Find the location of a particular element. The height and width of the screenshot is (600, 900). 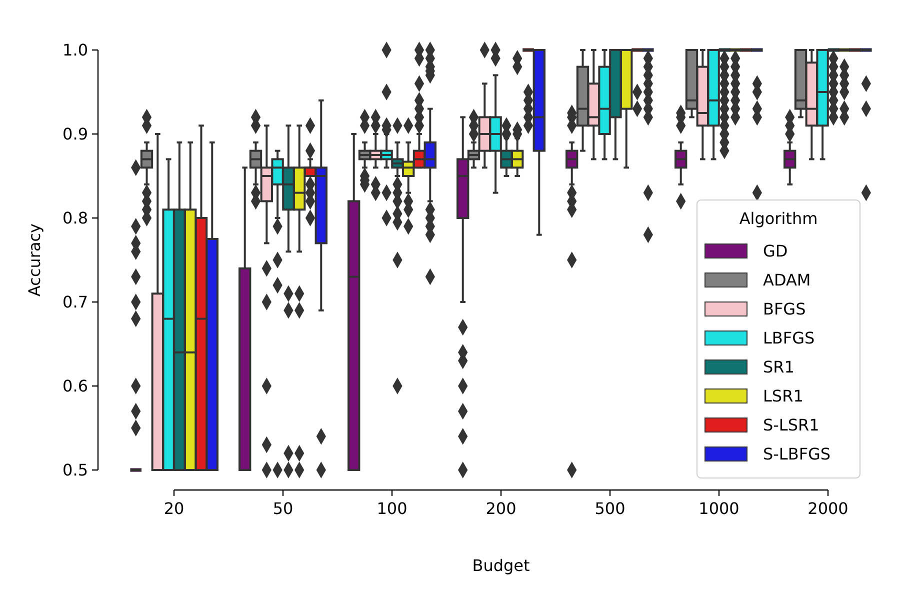

y-tick-label: 1.0 is located at coordinates (75, 50).